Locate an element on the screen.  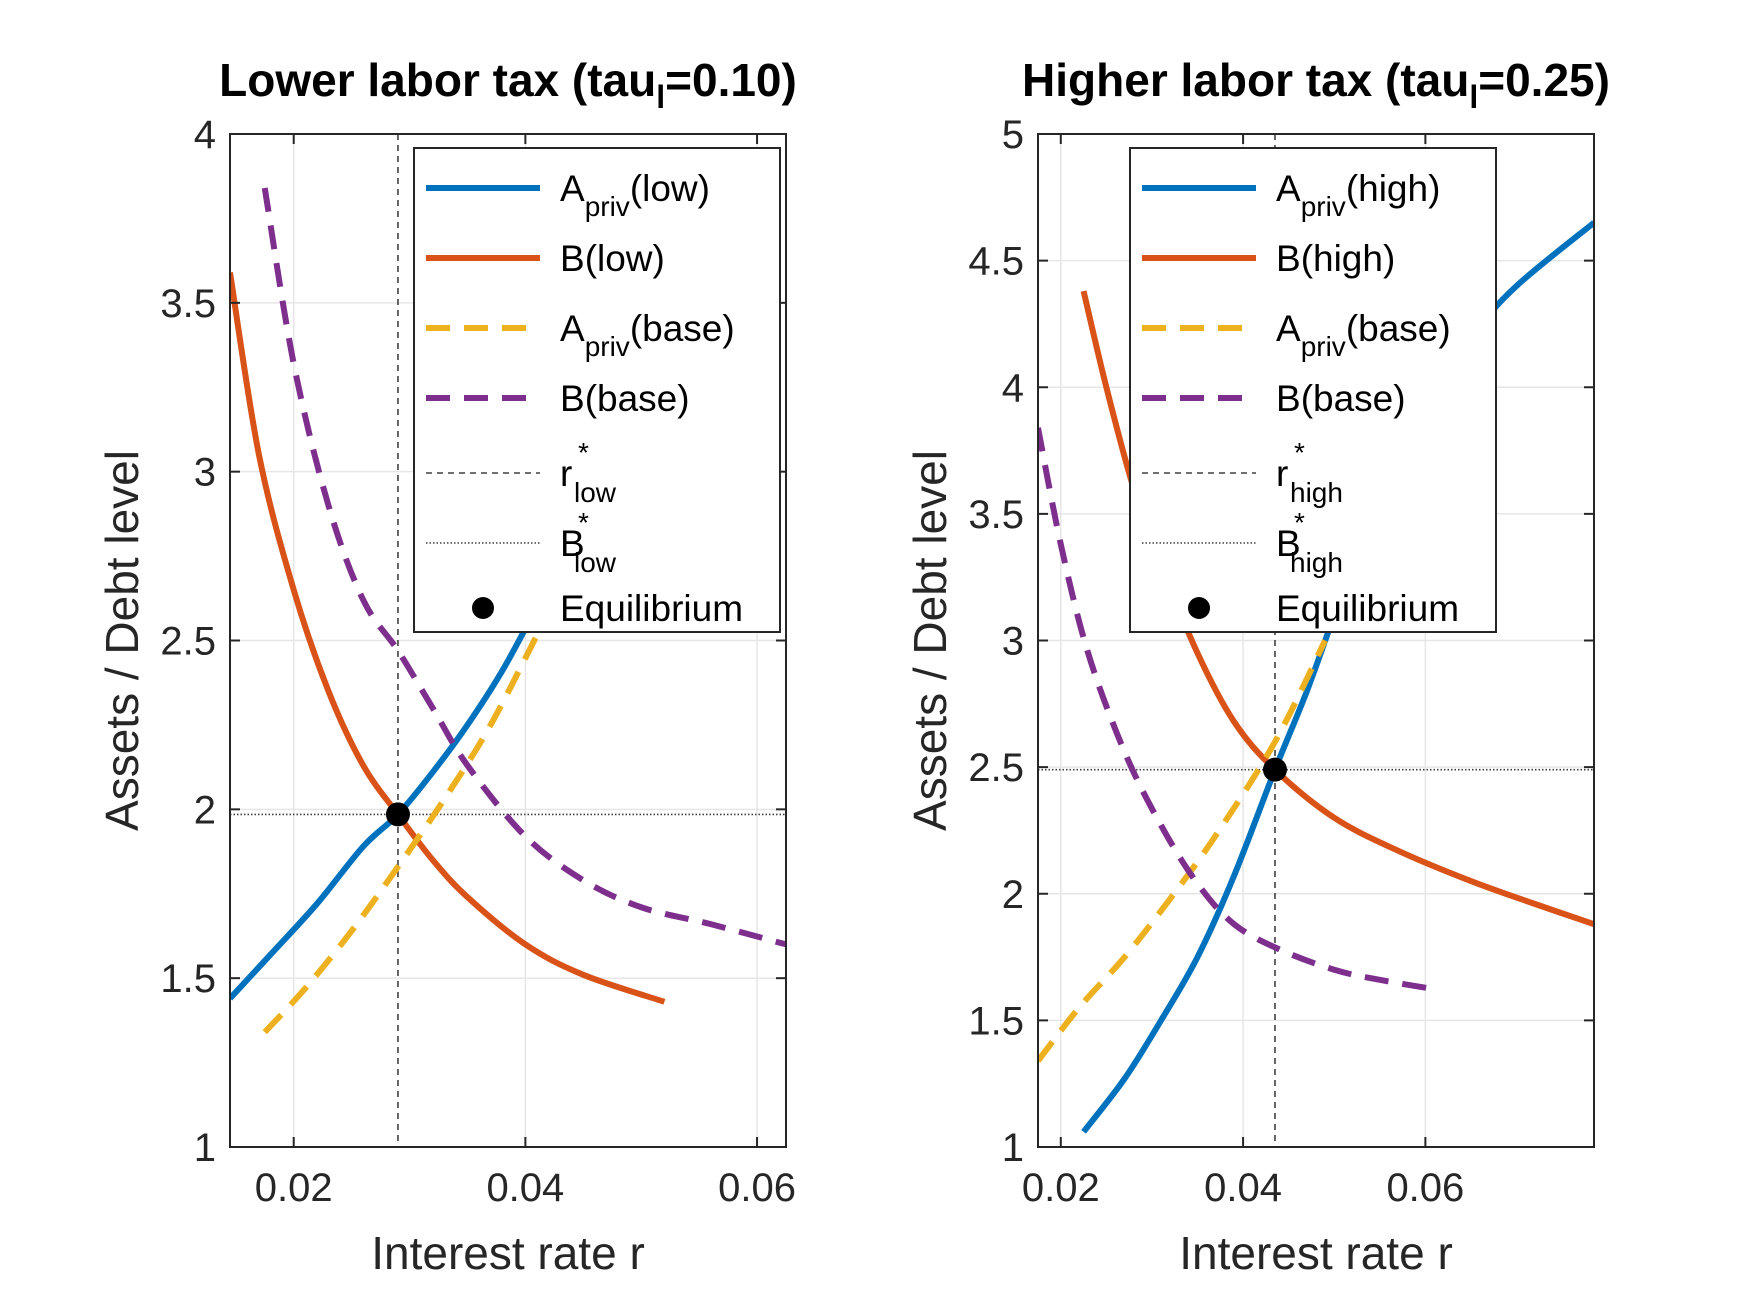
chart-title: Higher labor tax (taul=0.25) is located at coordinates (1316, 84).